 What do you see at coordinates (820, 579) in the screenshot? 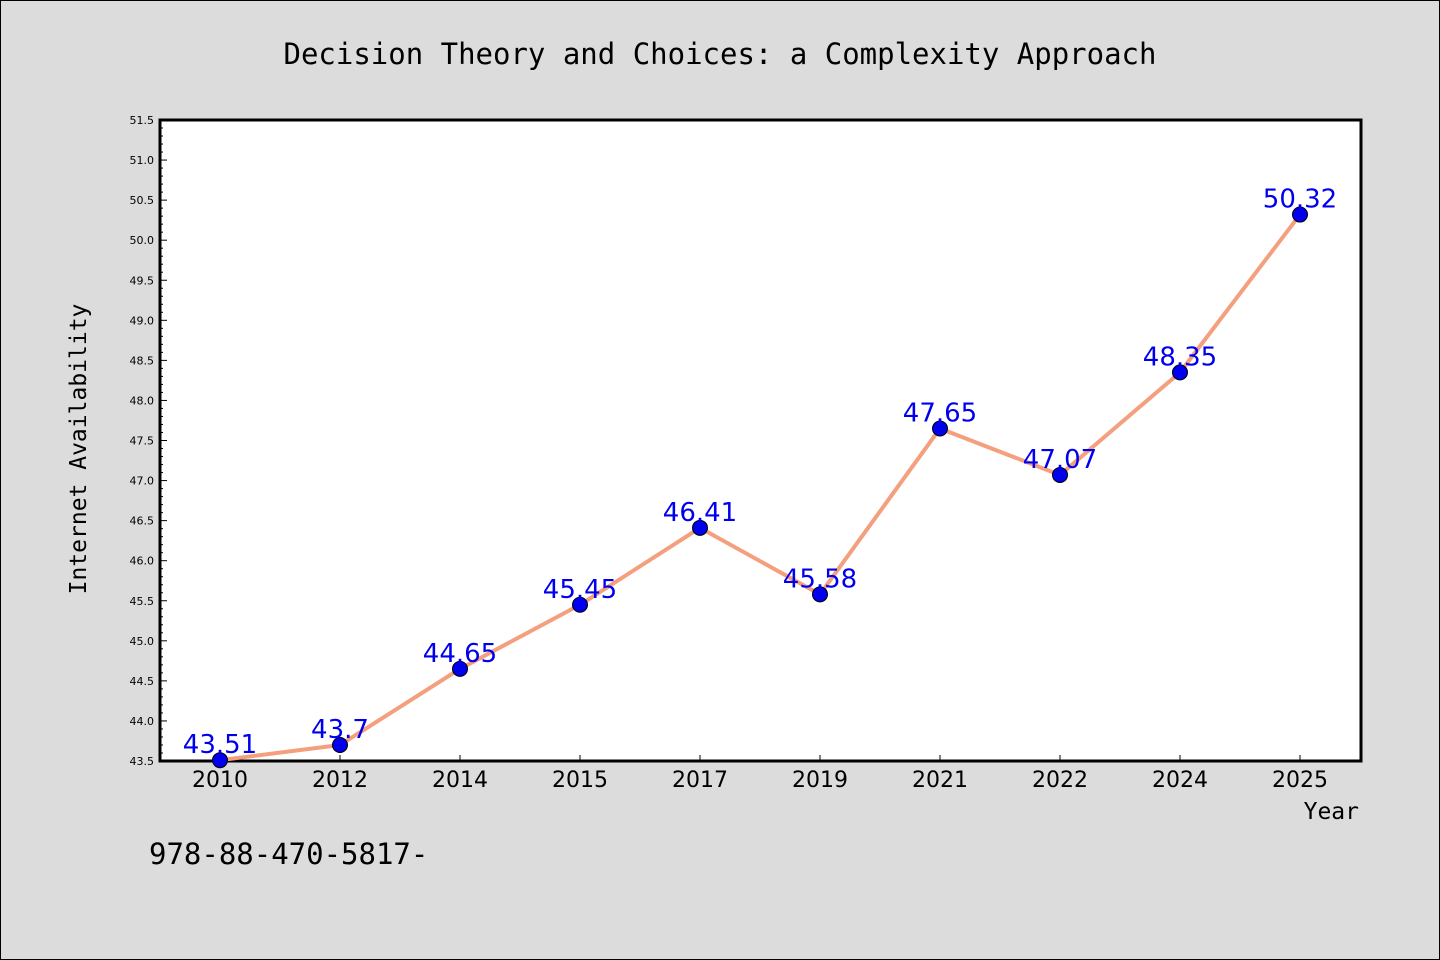
I see `data-label: 45.58` at bounding box center [820, 579].